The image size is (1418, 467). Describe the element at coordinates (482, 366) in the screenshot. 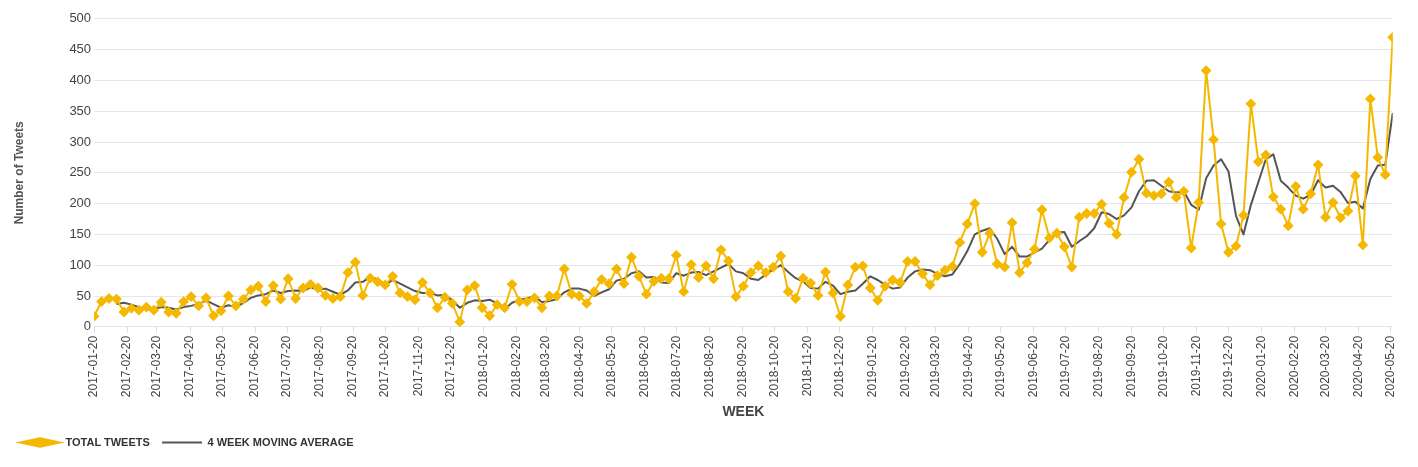

I see `x-tick-label: 2018-01-20` at that location.